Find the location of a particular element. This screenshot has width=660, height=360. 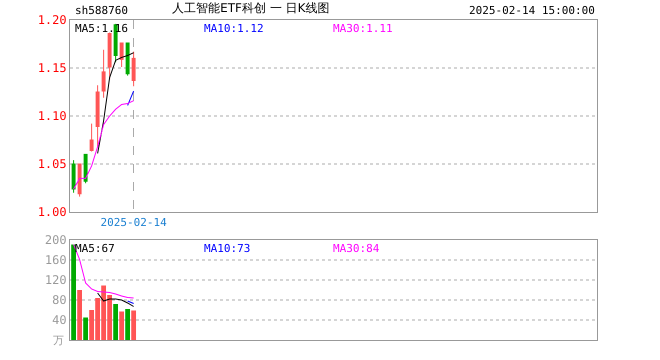

y-tick-label: 1.20 is located at coordinates (52, 20).